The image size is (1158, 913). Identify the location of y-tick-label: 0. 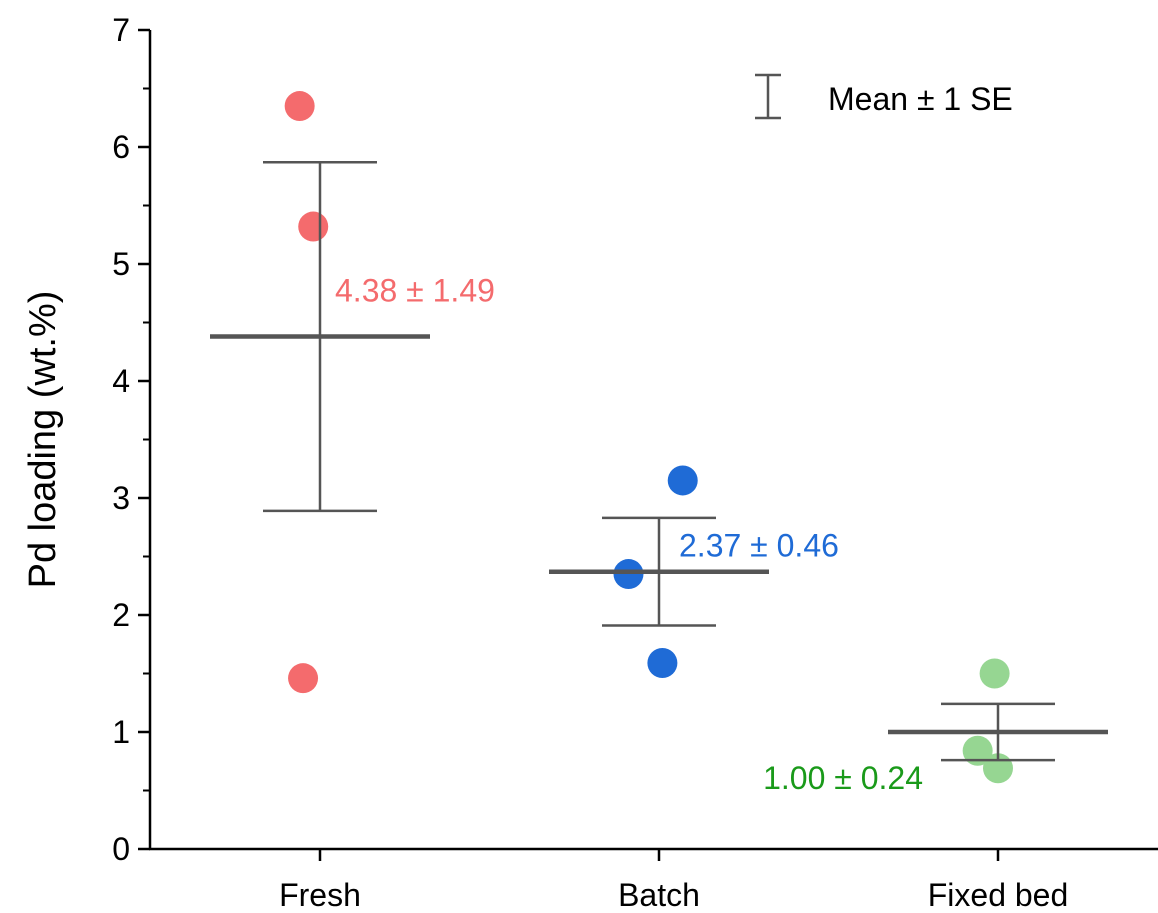
(121, 849).